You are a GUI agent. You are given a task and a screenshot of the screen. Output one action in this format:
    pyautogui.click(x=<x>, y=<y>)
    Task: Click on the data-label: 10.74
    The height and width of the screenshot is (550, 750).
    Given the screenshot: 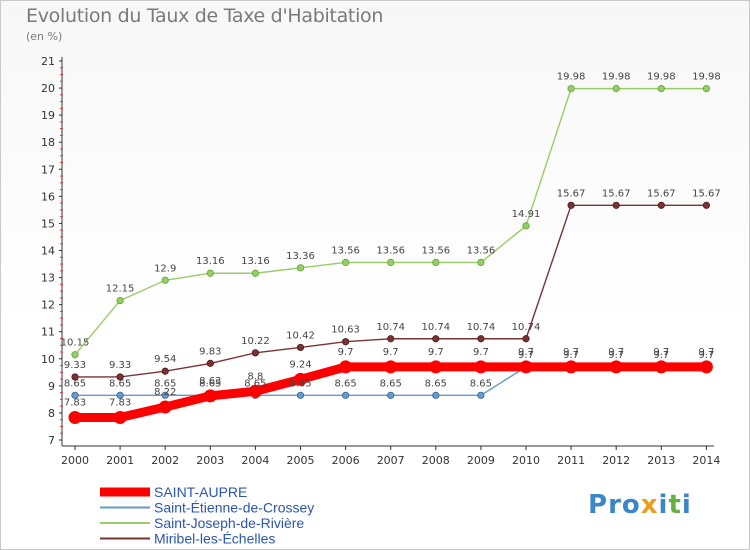 What is the action you would take?
    pyautogui.click(x=481, y=327)
    